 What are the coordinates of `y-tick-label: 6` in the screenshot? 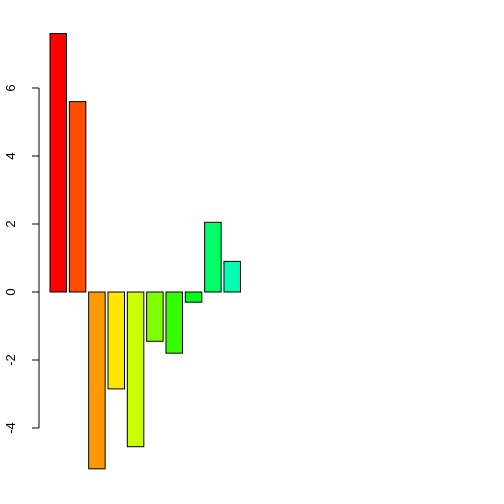 It's located at (10, 87).